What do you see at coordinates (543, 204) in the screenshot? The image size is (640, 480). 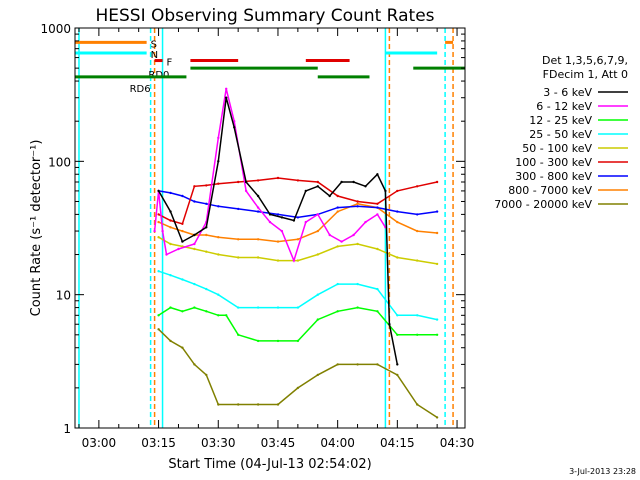 I see `legend-entry-label: 7000 - 20000 keV` at bounding box center [543, 204].